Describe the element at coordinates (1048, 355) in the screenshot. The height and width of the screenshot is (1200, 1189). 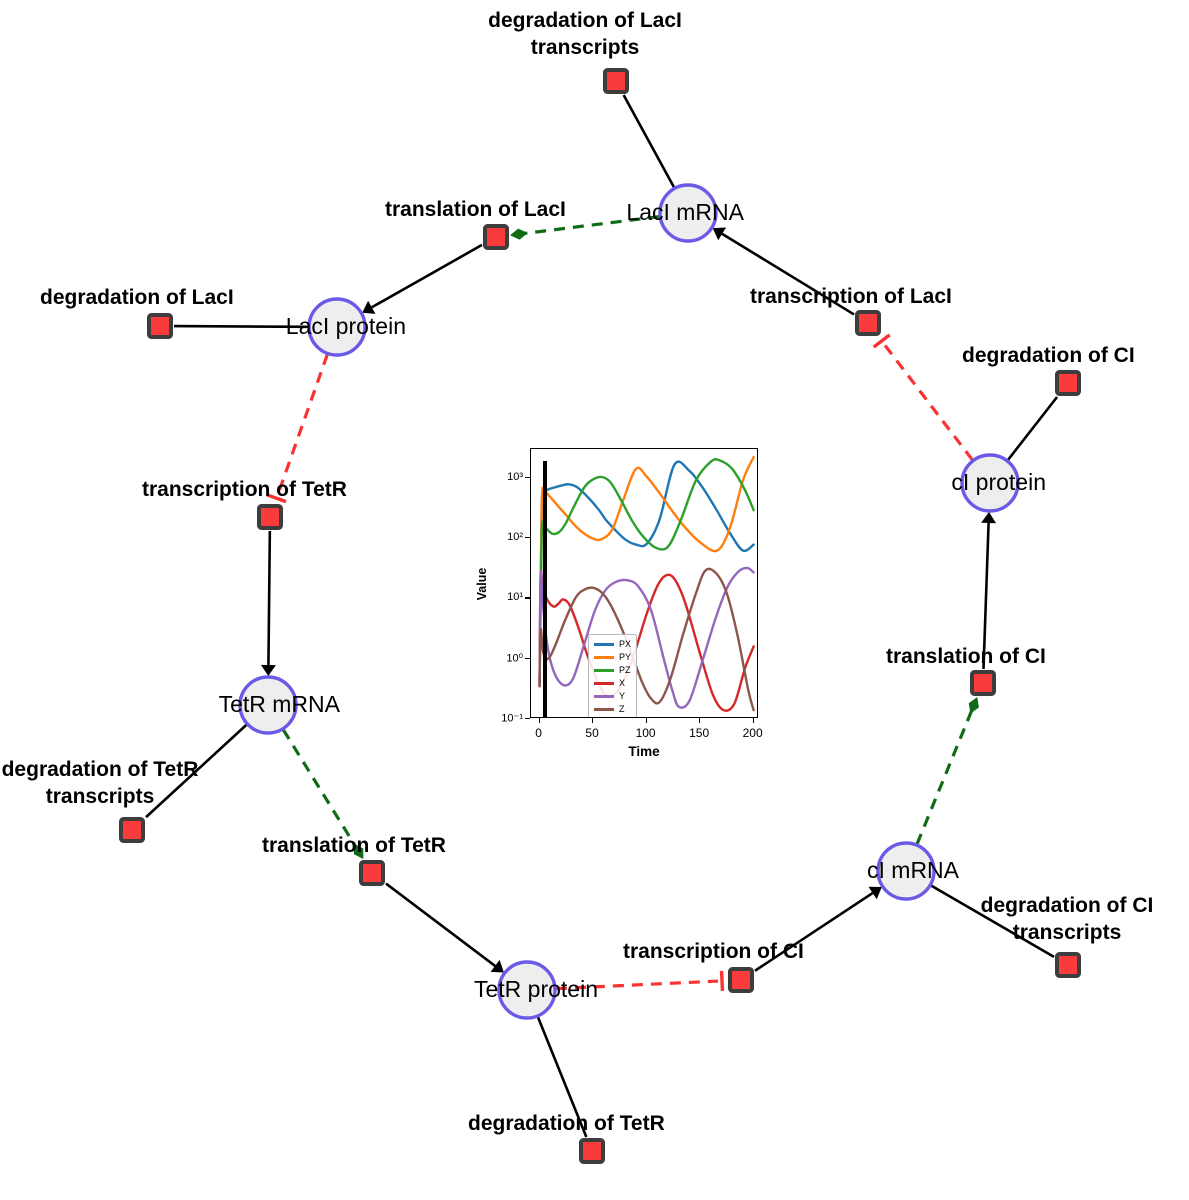
I see `reaction-label: degradation of CI` at that location.